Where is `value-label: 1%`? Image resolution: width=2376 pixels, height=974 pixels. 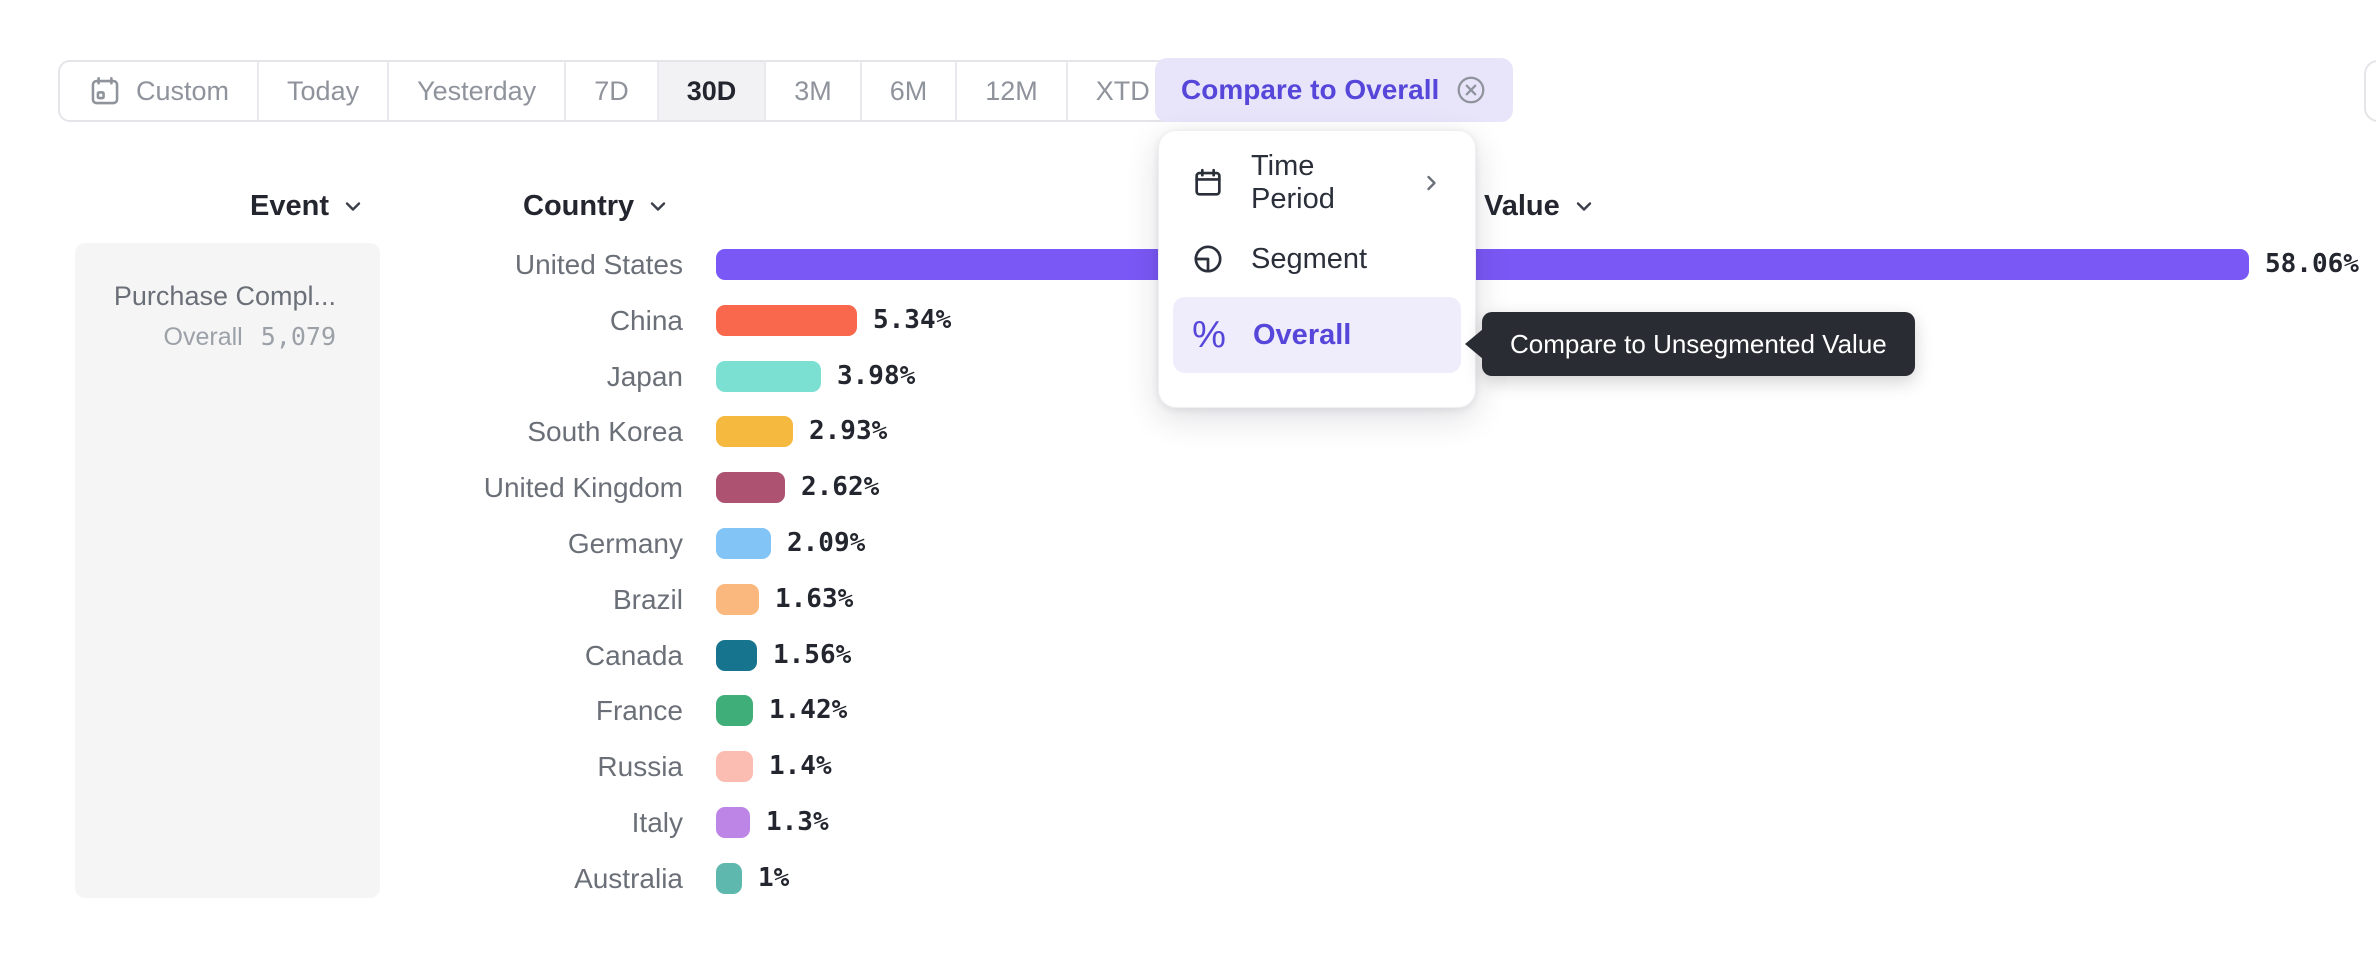 value-label: 1% is located at coordinates (774, 878).